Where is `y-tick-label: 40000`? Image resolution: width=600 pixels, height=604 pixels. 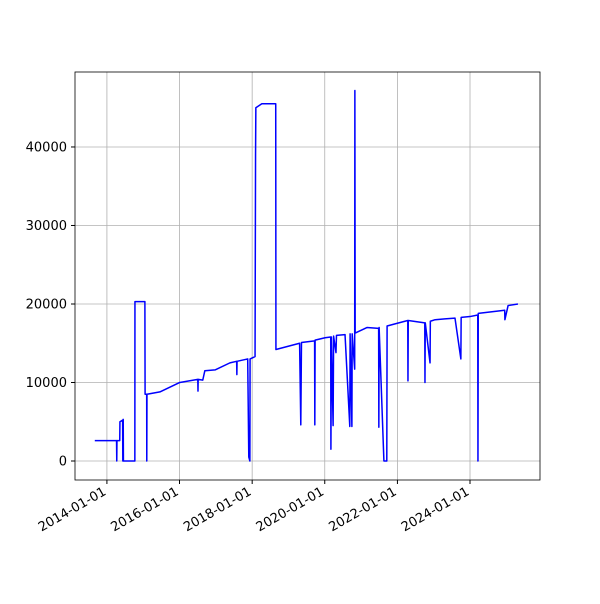 y-tick-label: 40000 is located at coordinates (46, 147).